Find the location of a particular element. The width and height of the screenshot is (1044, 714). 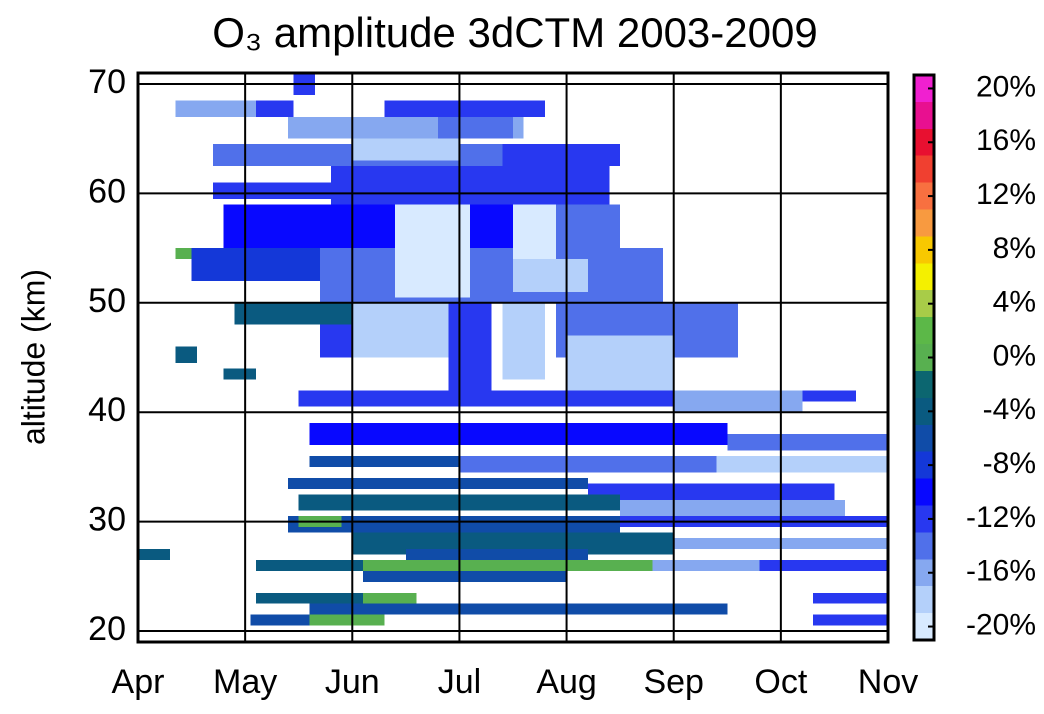

colorbar-tick-label: -20% is located at coordinates (1001, 624).